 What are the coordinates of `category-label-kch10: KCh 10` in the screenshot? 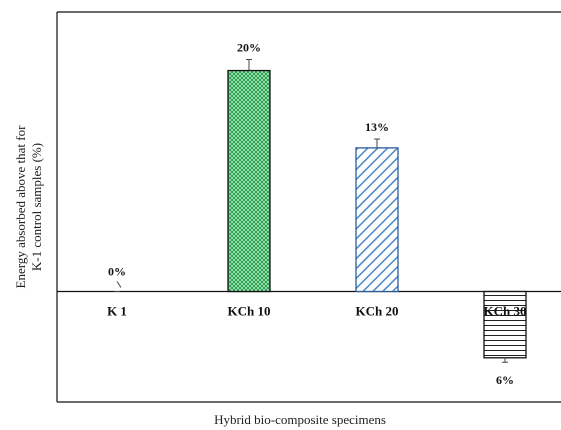 It's located at (249, 311).